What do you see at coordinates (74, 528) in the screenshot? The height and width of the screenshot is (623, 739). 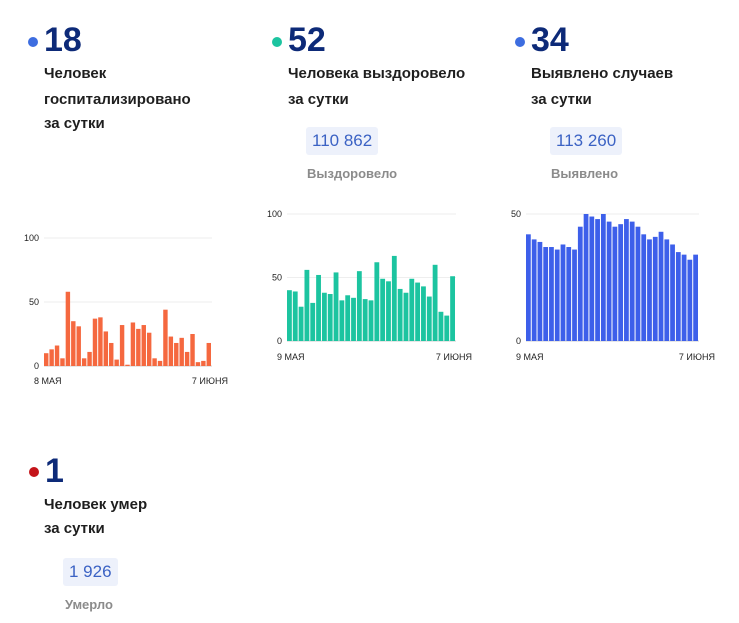 I see `deaths-label-2: за сутки` at bounding box center [74, 528].